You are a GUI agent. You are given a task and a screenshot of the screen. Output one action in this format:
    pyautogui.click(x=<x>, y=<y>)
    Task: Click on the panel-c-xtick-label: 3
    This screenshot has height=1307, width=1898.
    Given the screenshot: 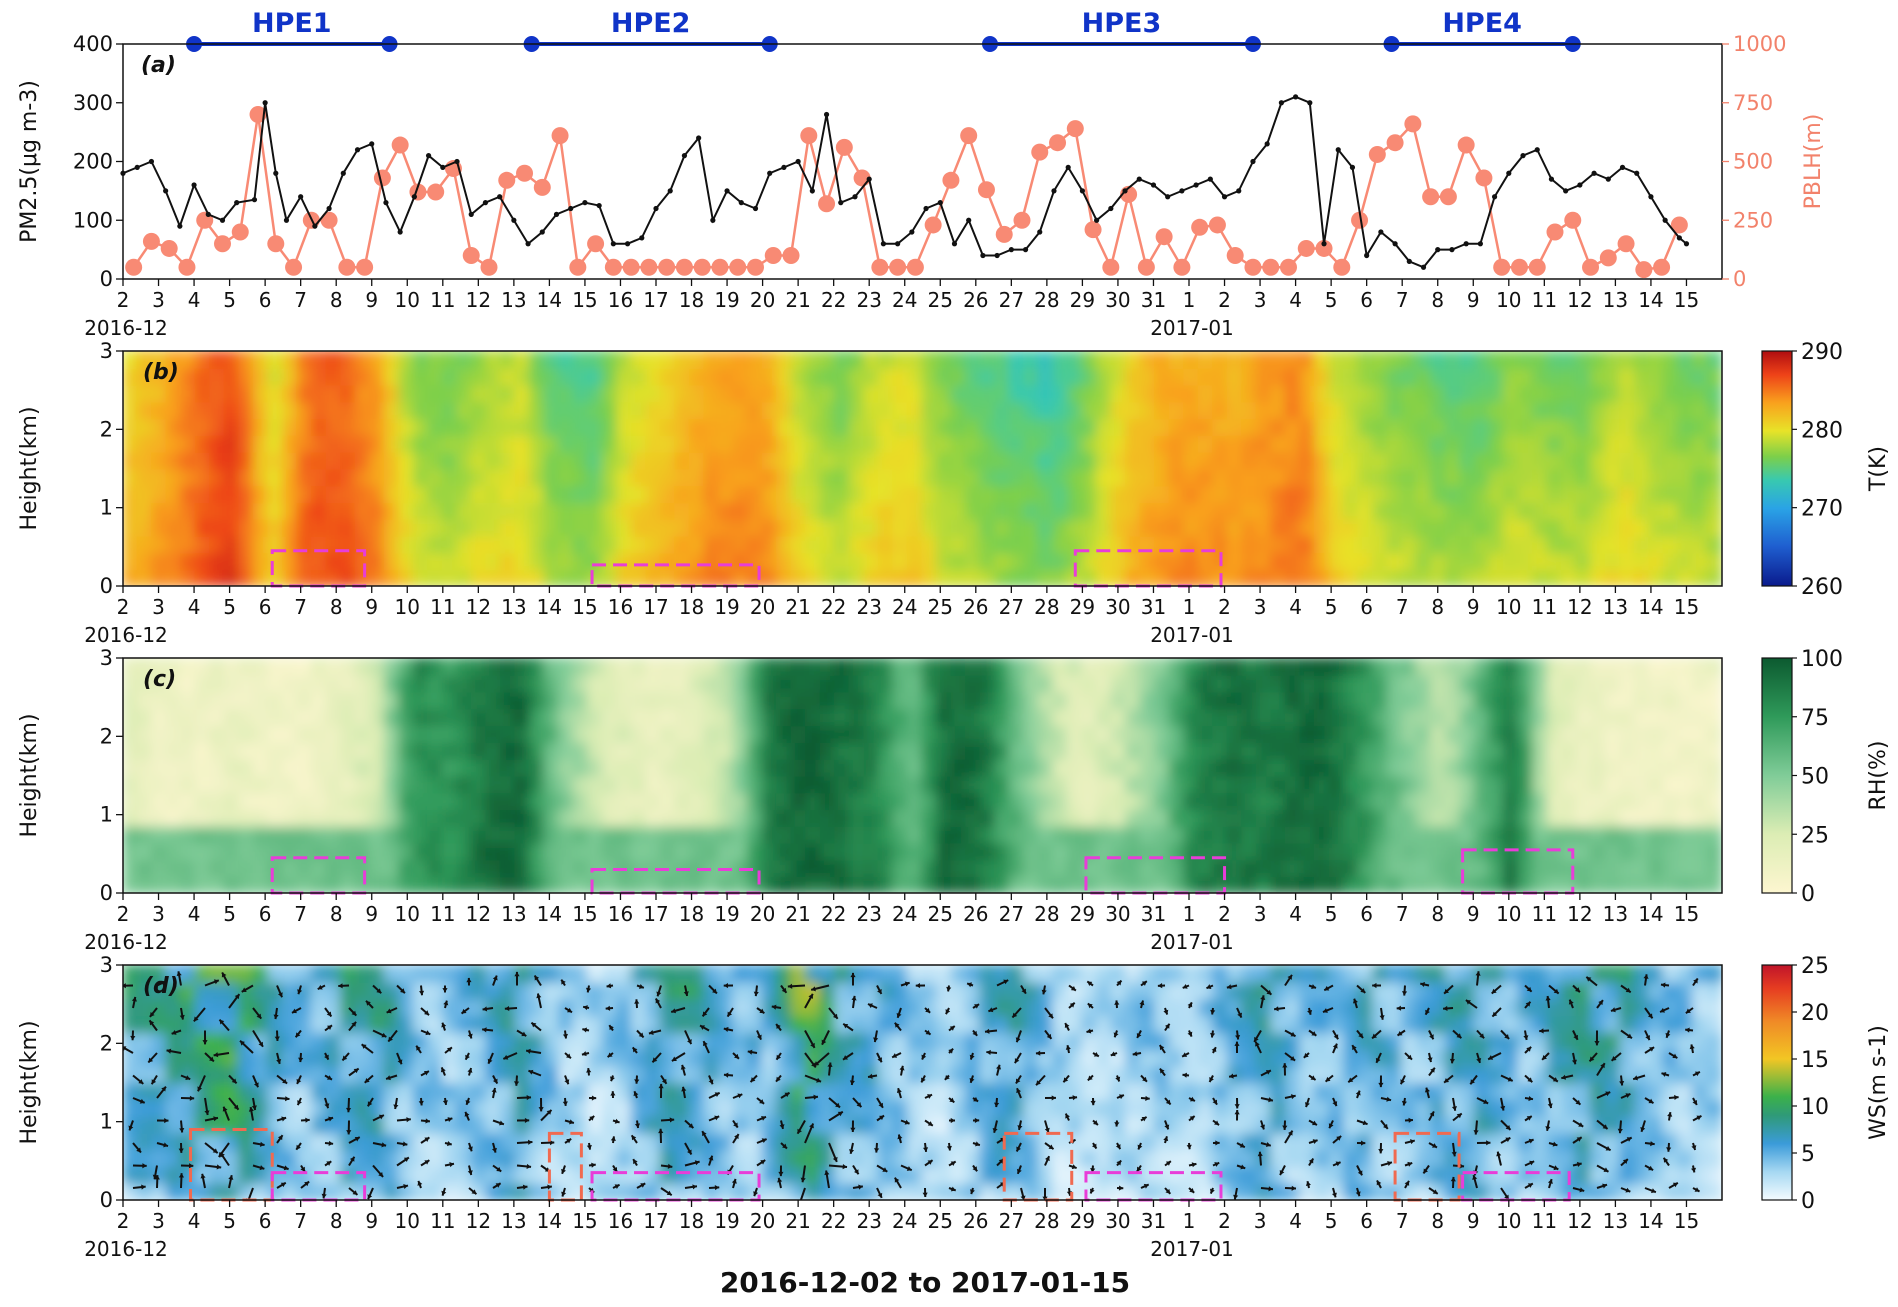 What is the action you would take?
    pyautogui.click(x=158, y=914)
    